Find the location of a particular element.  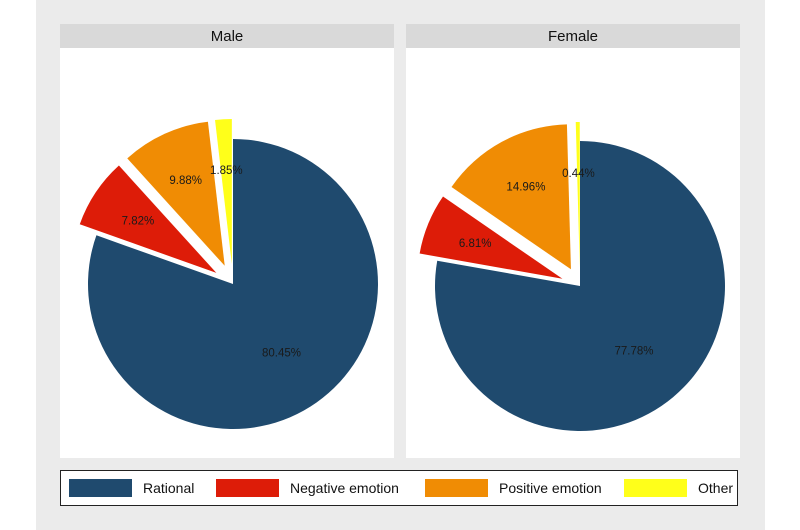

legend-swatch-positive-emotion is located at coordinates (456, 488).